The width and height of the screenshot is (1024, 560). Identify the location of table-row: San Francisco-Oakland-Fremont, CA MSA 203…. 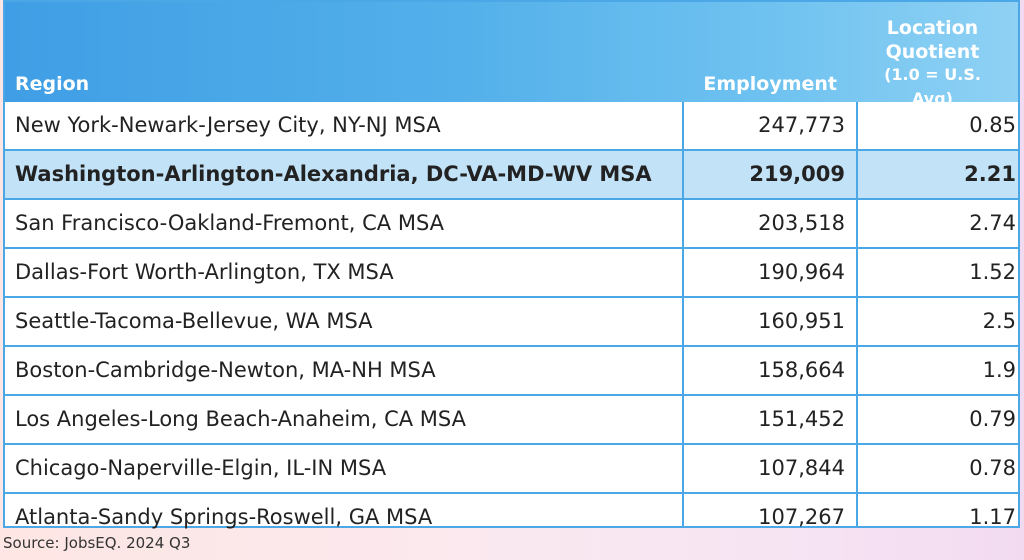
(511, 224).